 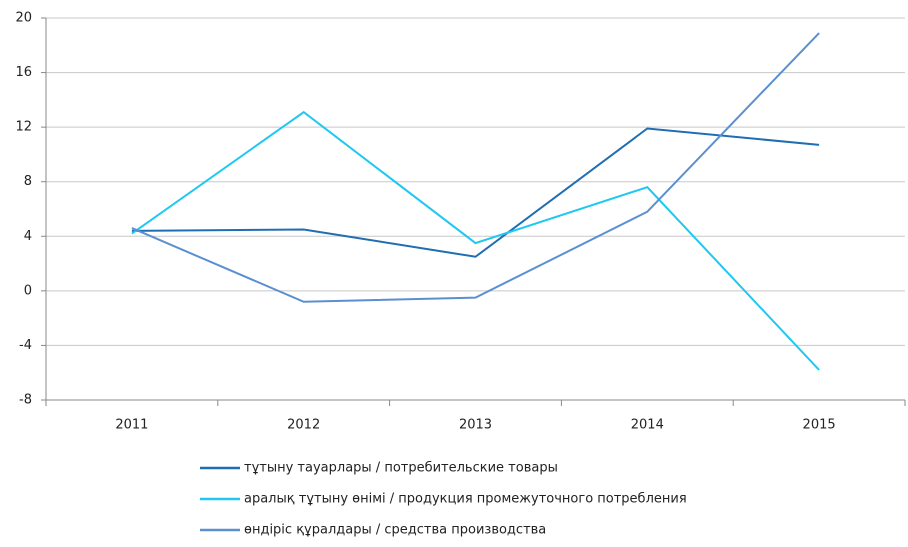 What do you see at coordinates (23, 72) in the screenshot?
I see `y-tick-label: 16` at bounding box center [23, 72].